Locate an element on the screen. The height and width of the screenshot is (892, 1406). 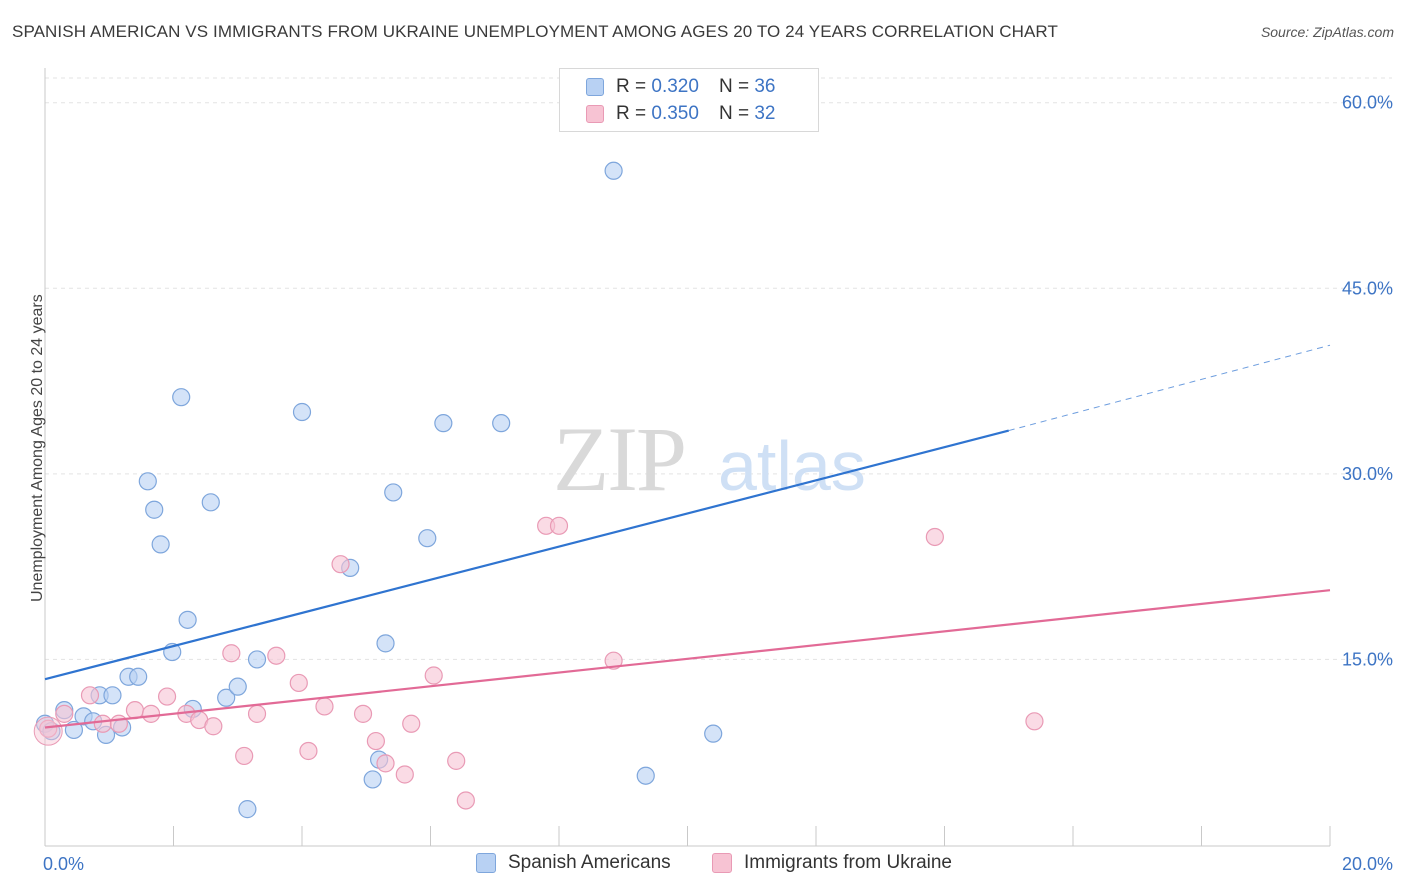
legend-row-spanish-americans: R = 0.320 N = 36 is located at coordinates (680, 87).